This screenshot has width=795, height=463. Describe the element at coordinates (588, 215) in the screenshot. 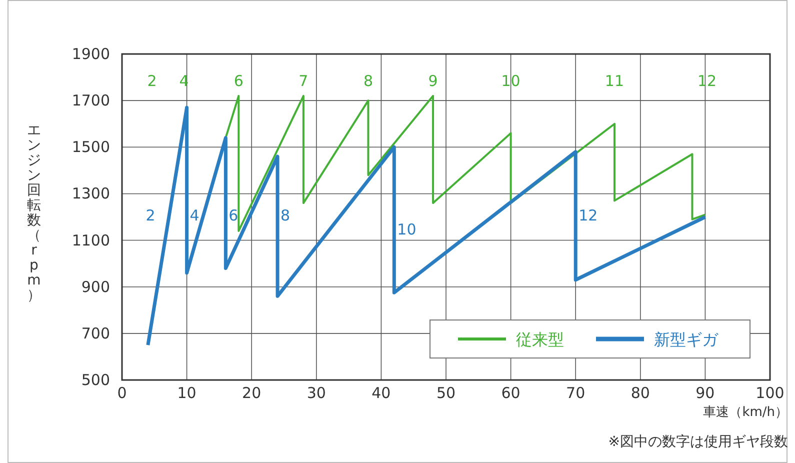

I see `annotation: 12` at that location.